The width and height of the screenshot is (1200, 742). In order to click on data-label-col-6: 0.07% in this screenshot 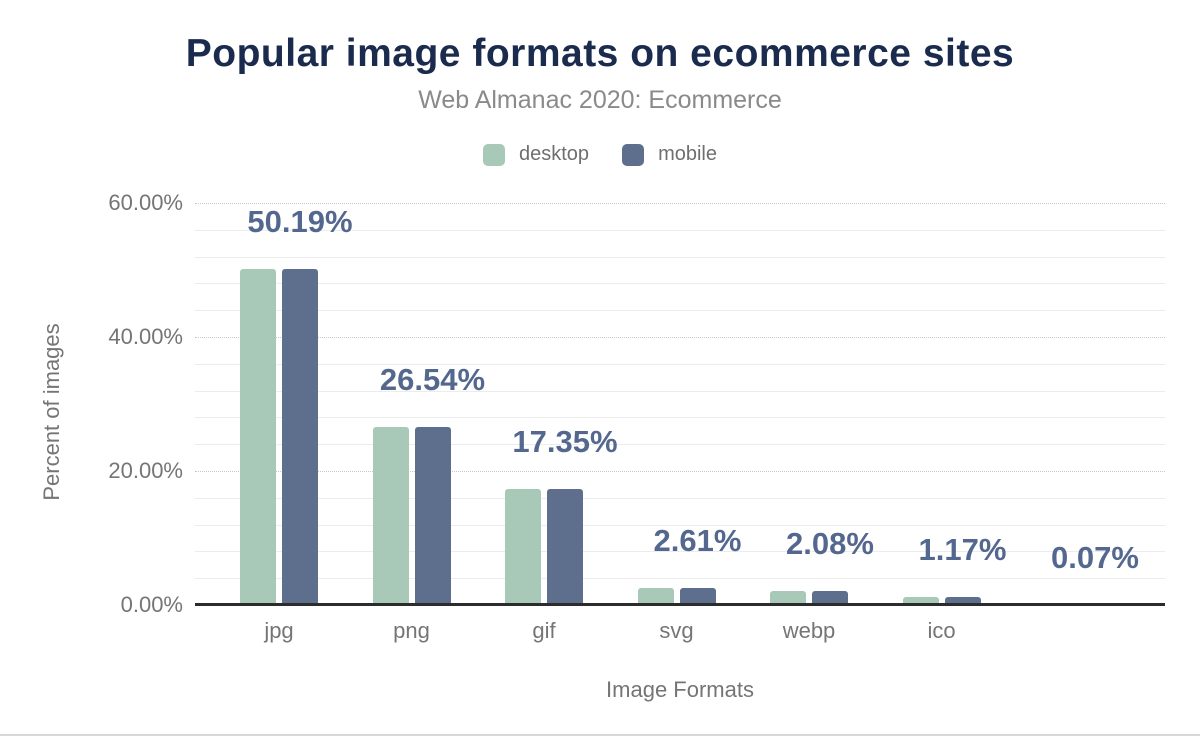, I will do `click(1095, 557)`.